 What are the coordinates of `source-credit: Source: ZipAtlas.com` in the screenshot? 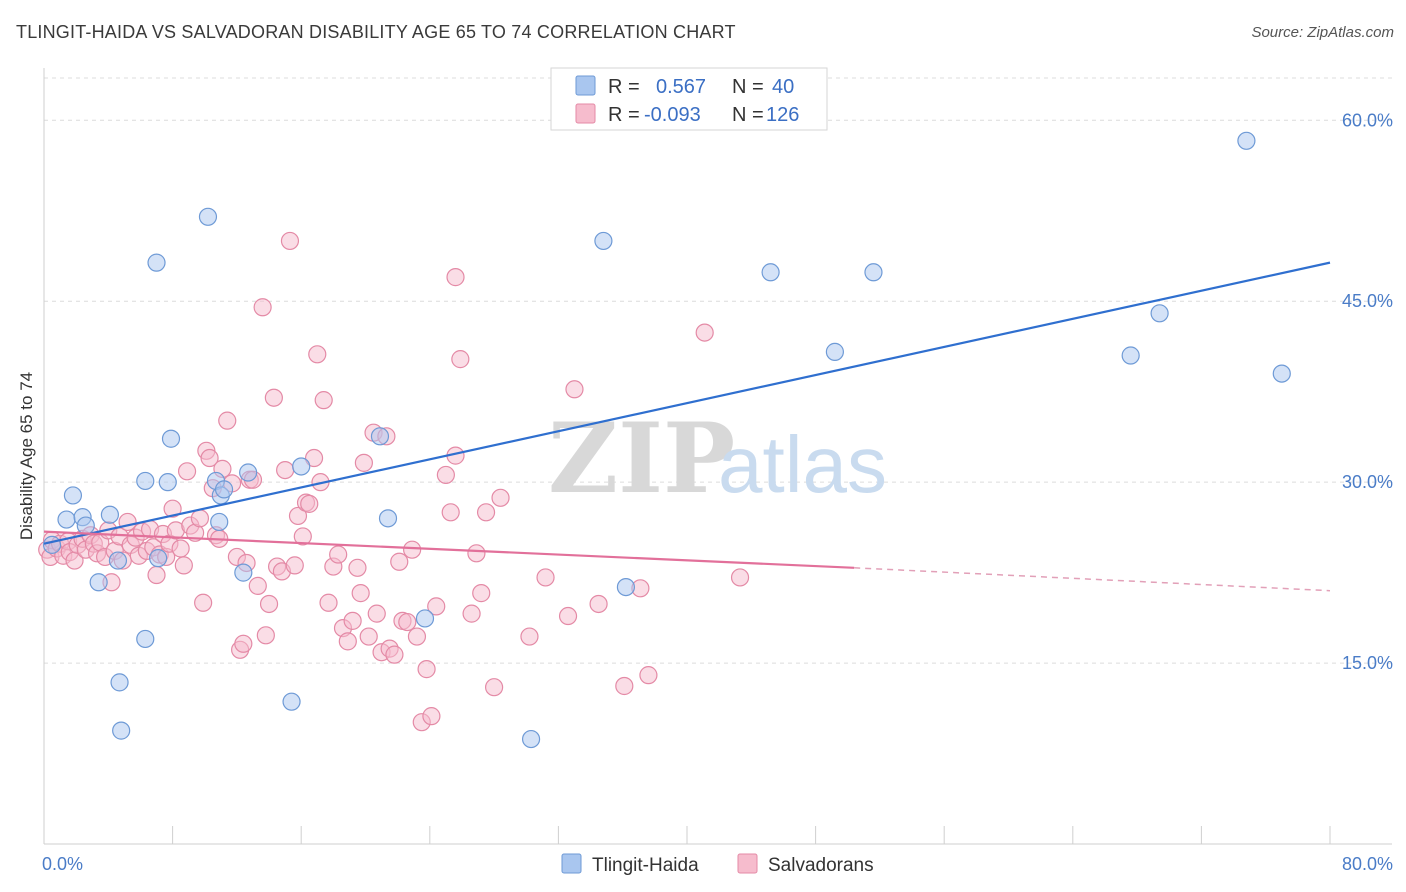 It's located at (1322, 32).